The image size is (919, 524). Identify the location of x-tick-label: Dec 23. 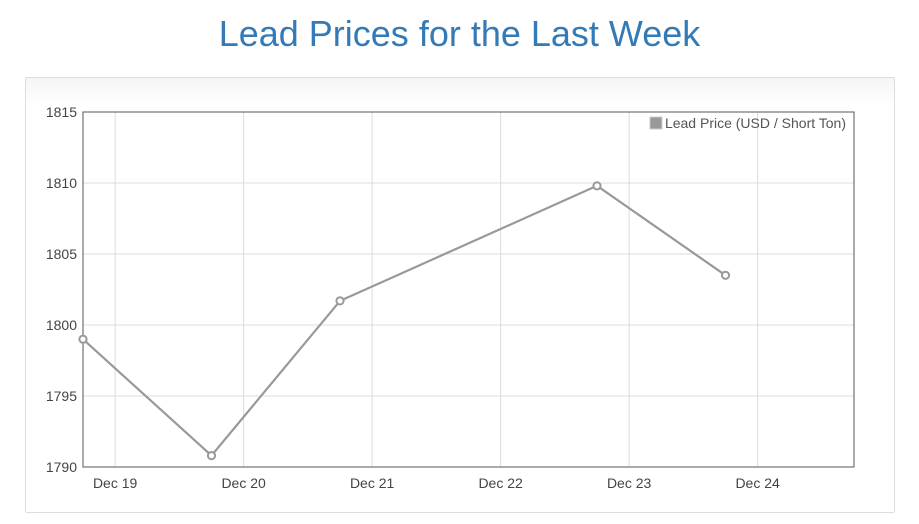
(629, 483).